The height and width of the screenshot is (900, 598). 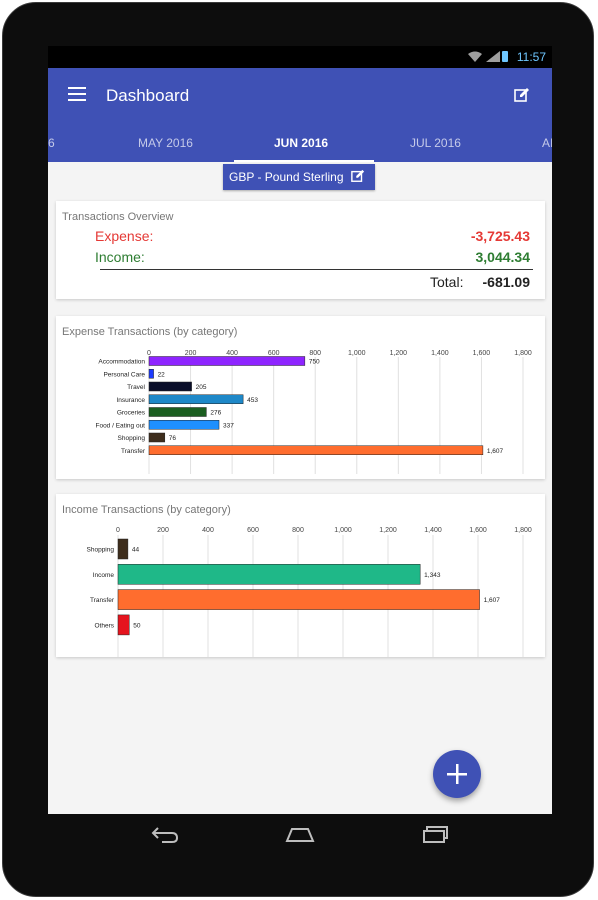 I want to click on hamburger-icon, so click(x=77, y=94).